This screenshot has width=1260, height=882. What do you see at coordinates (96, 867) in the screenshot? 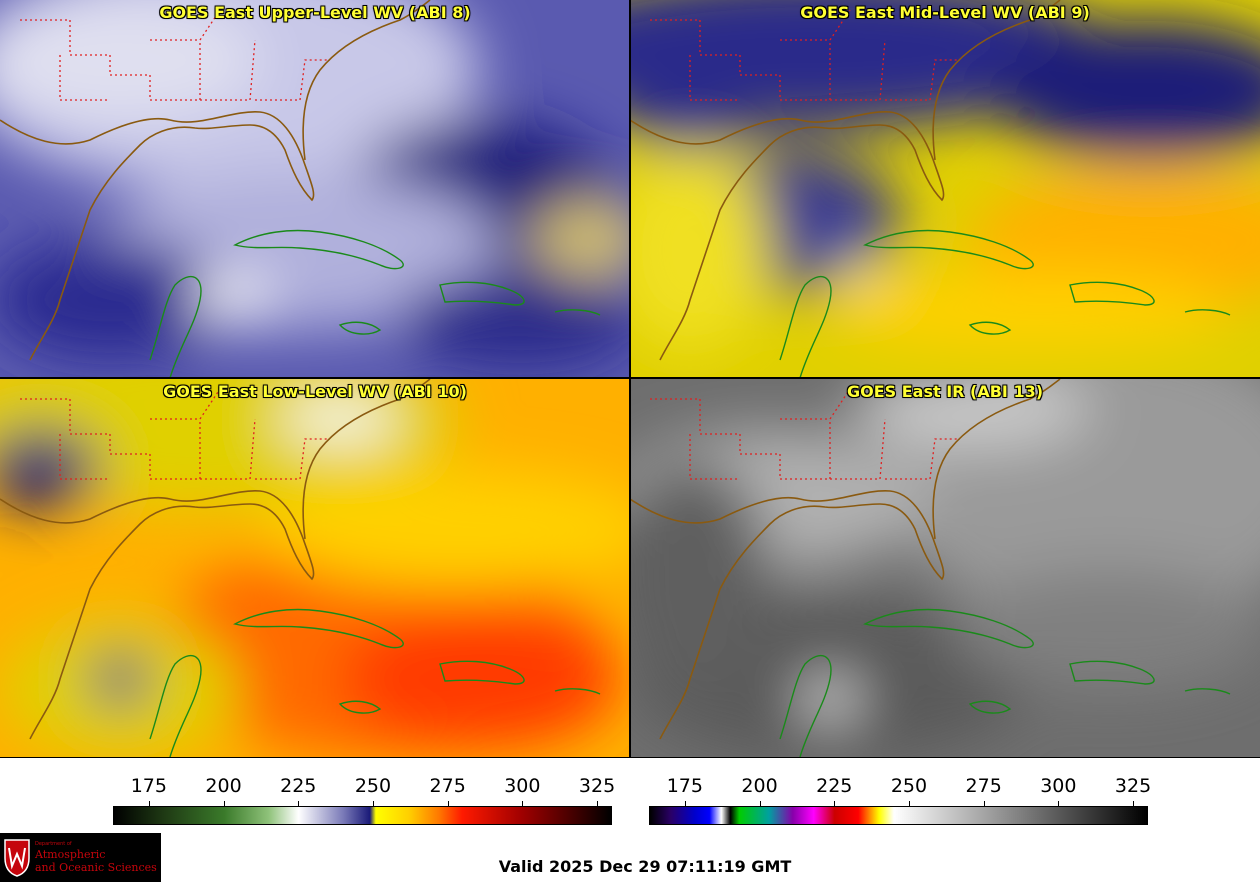
I see `logo-line-2: and Oceanic Sciences` at bounding box center [96, 867].